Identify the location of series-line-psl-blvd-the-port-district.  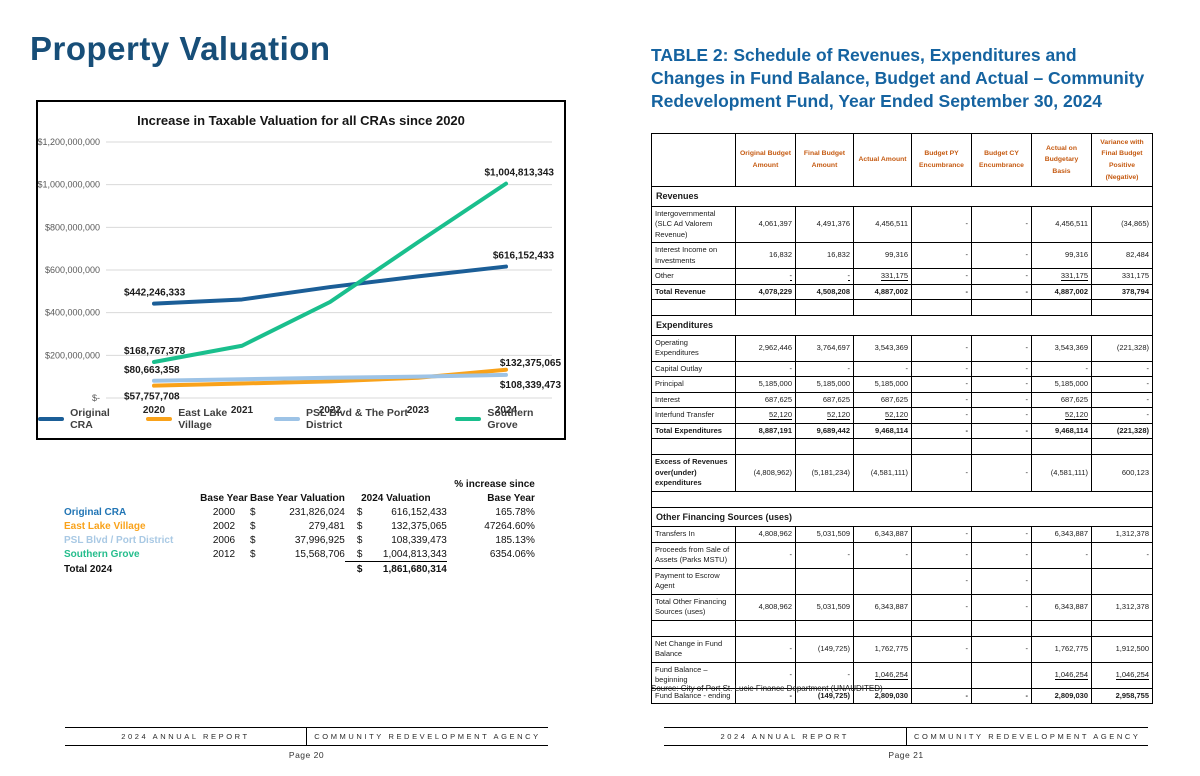
(330, 377).